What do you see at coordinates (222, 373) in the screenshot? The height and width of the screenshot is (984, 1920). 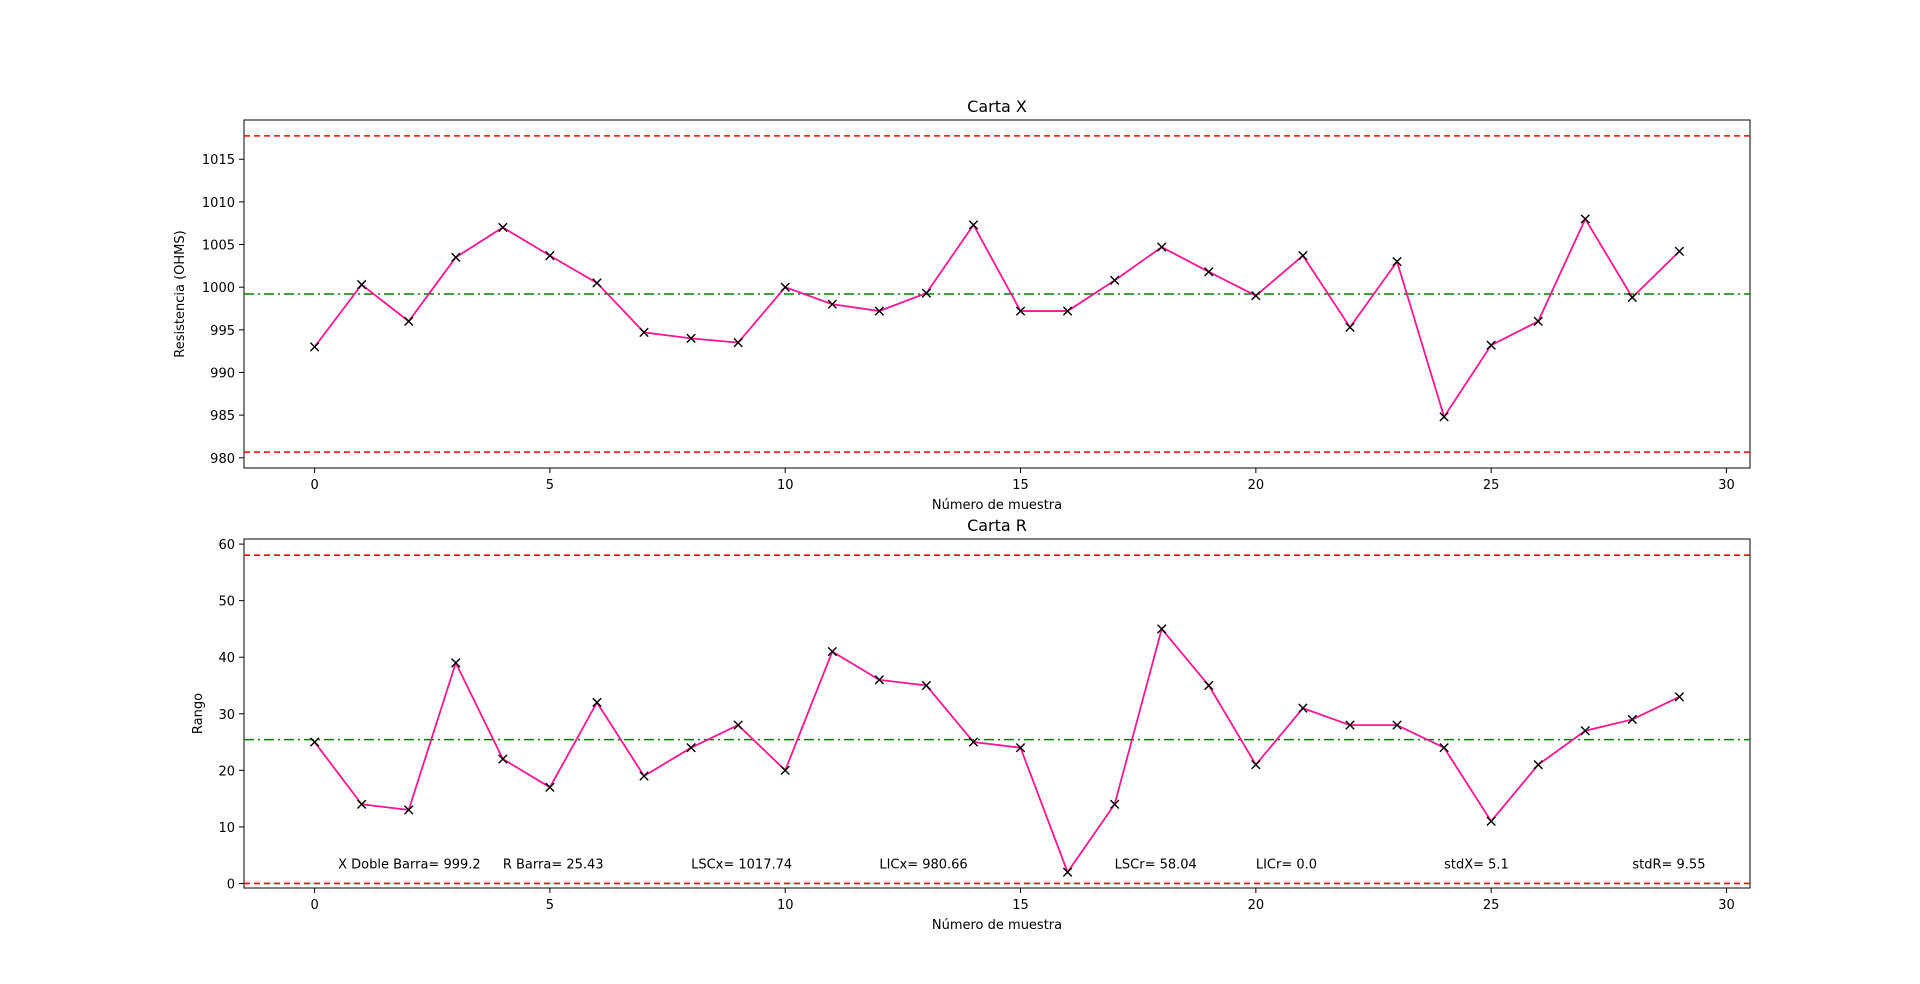 I see `y-tick-label: 990` at bounding box center [222, 373].